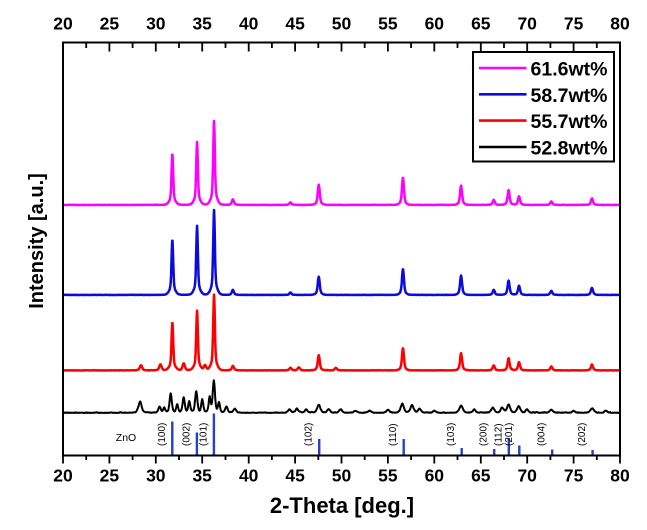 The width and height of the screenshot is (647, 530). Describe the element at coordinates (542, 434) in the screenshot. I see `svg-text: (004)` at that location.